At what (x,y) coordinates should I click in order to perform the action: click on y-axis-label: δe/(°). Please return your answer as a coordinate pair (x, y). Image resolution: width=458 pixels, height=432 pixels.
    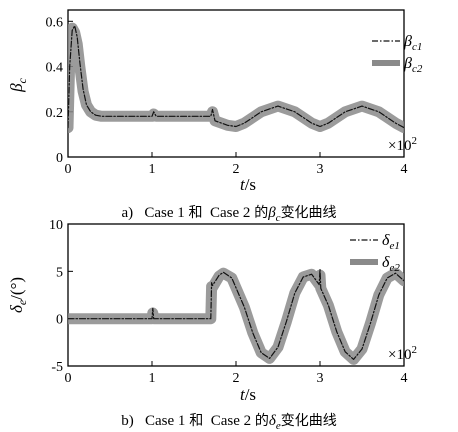
    Looking at the image, I should click on (18, 295).